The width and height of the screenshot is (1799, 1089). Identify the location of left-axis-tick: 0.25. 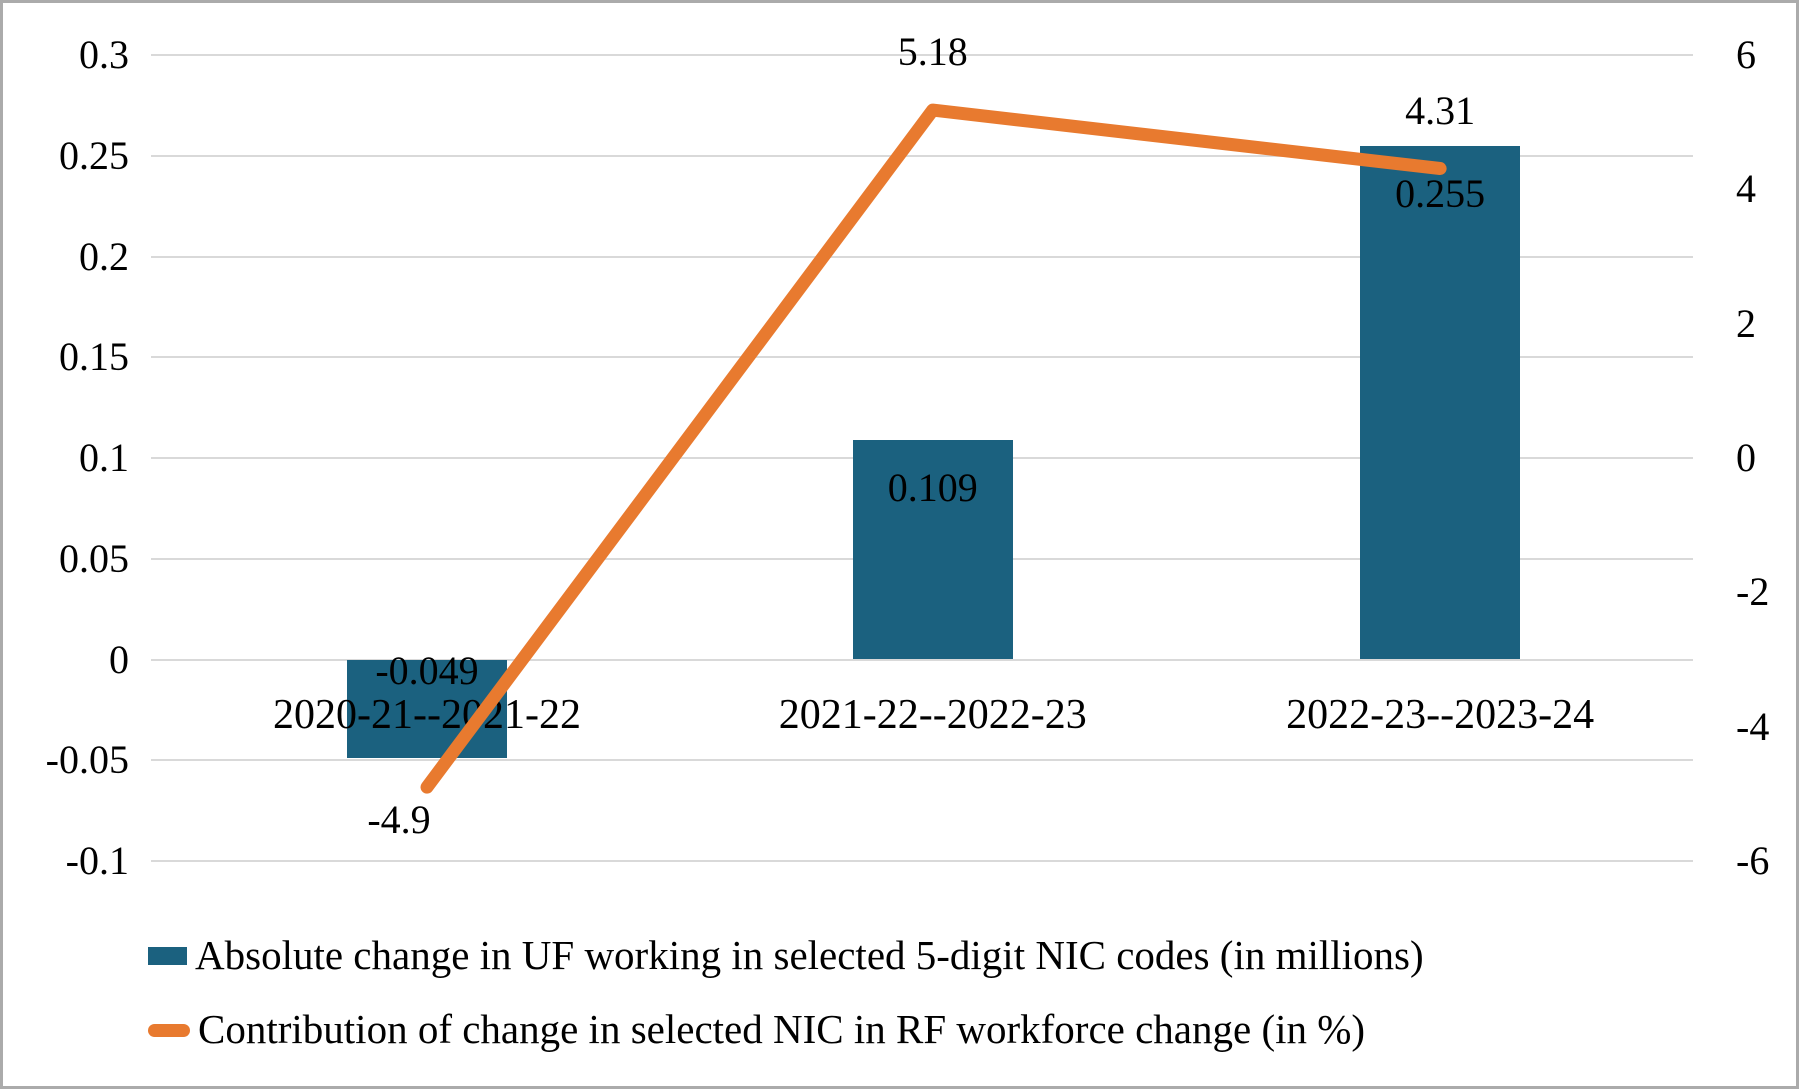
(94, 155).